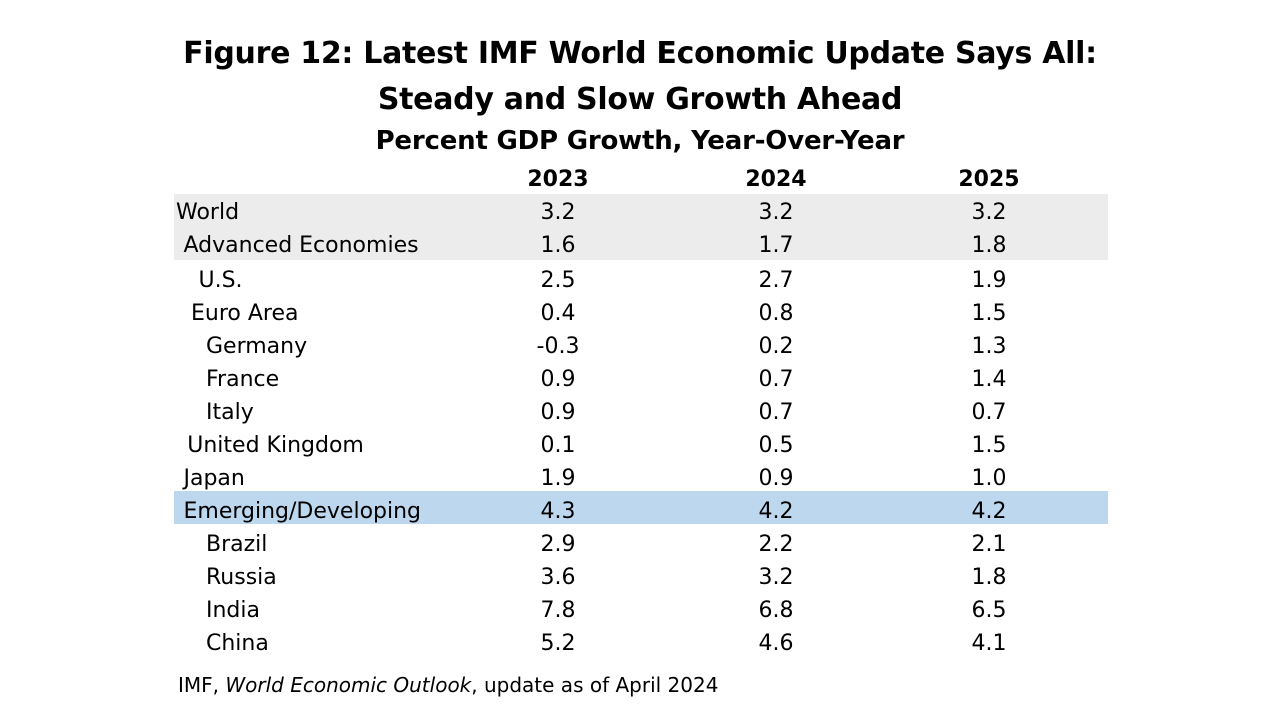  What do you see at coordinates (558, 610) in the screenshot?
I see `value-cell-2023: 7.8` at bounding box center [558, 610].